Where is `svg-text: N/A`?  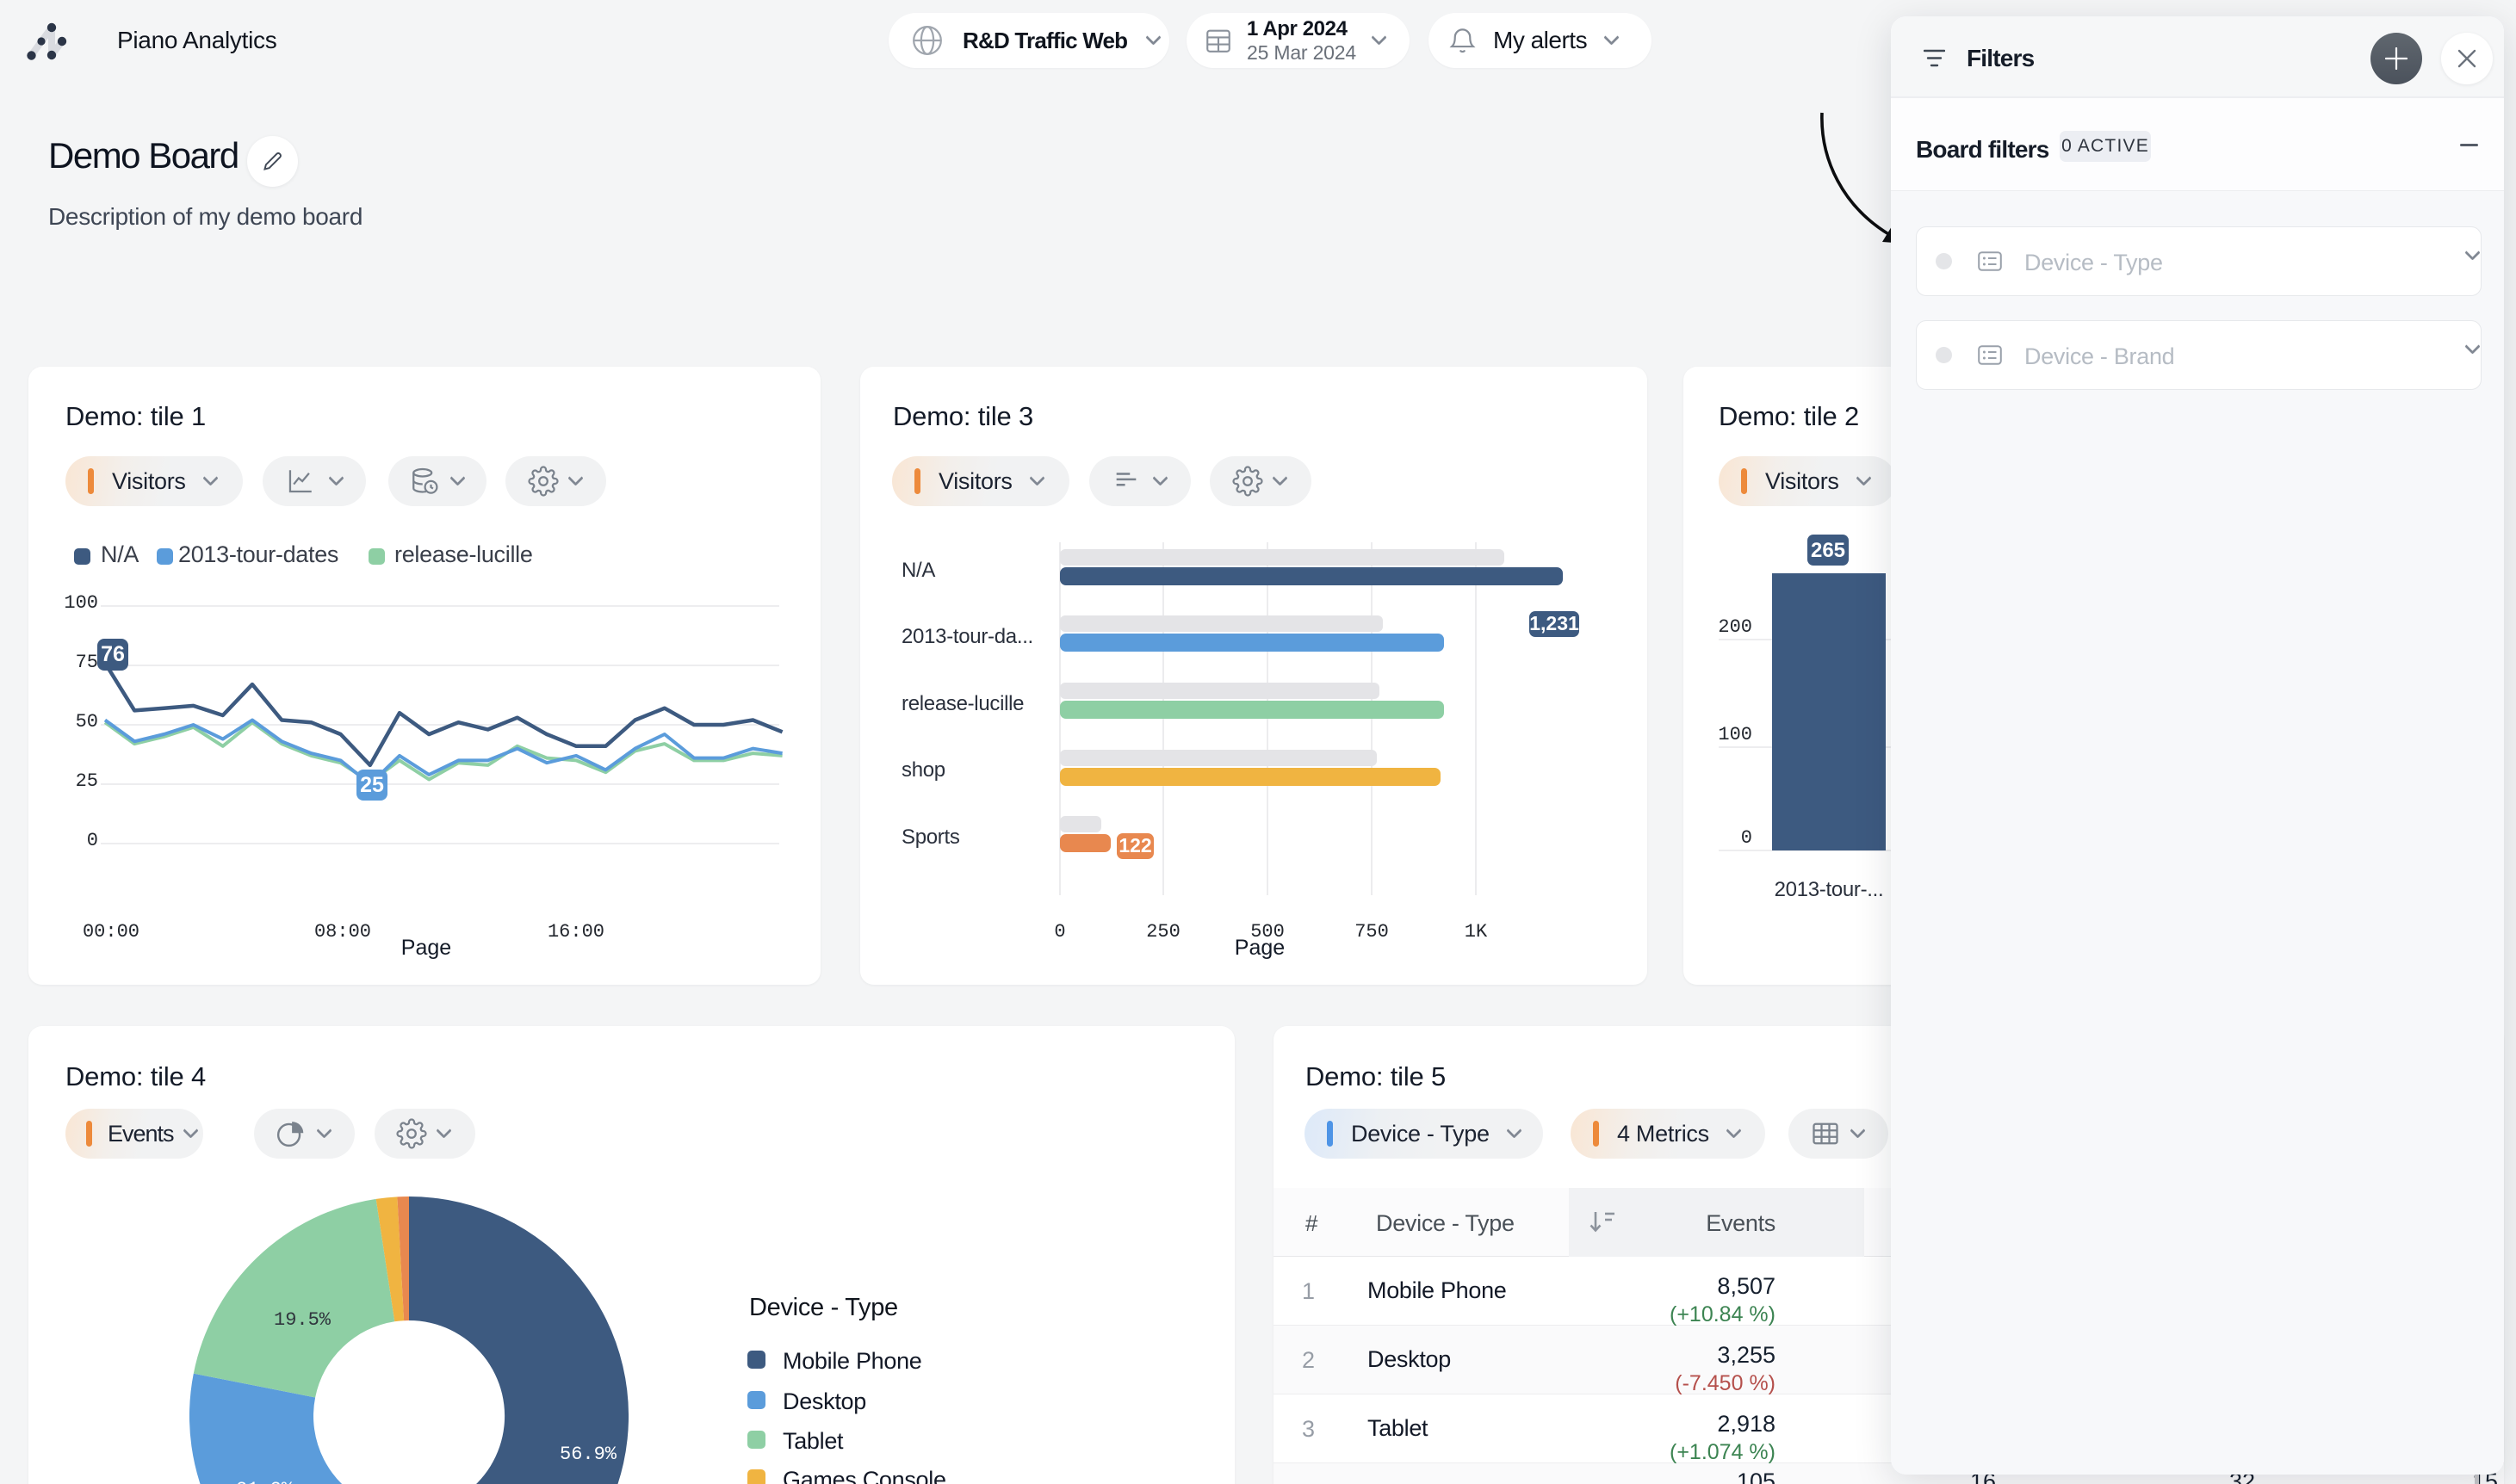 svg-text: N/A is located at coordinates (918, 570).